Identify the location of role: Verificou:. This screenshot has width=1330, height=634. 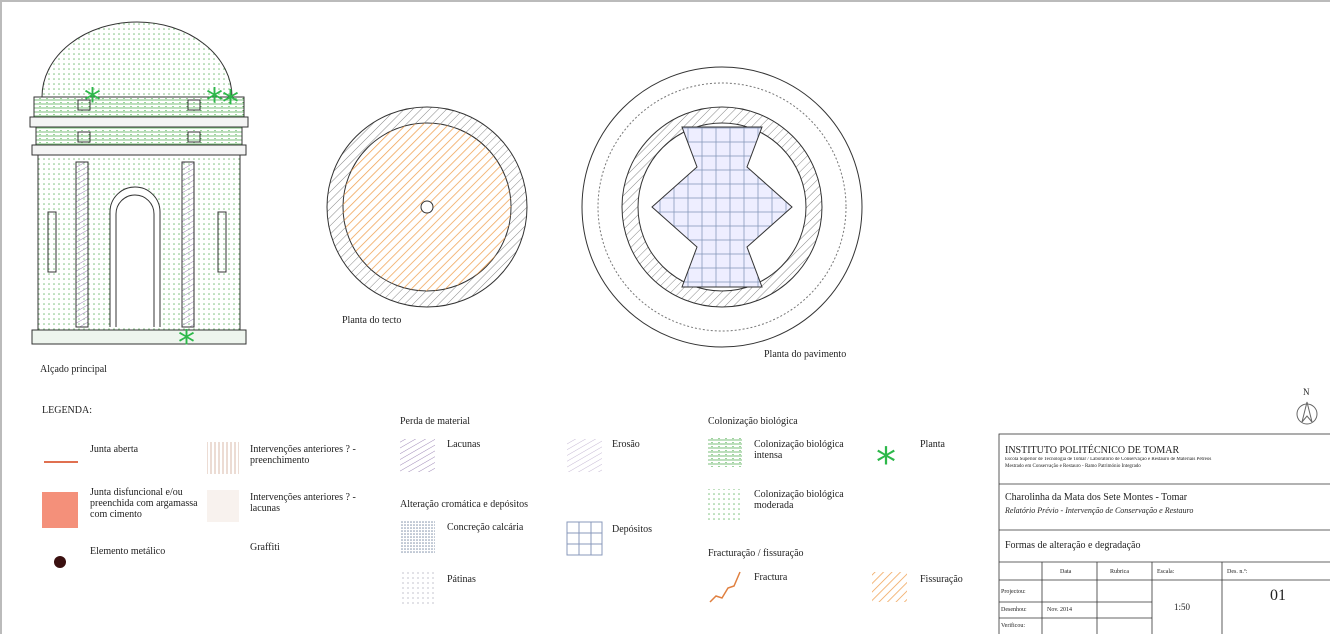
(1013, 626).